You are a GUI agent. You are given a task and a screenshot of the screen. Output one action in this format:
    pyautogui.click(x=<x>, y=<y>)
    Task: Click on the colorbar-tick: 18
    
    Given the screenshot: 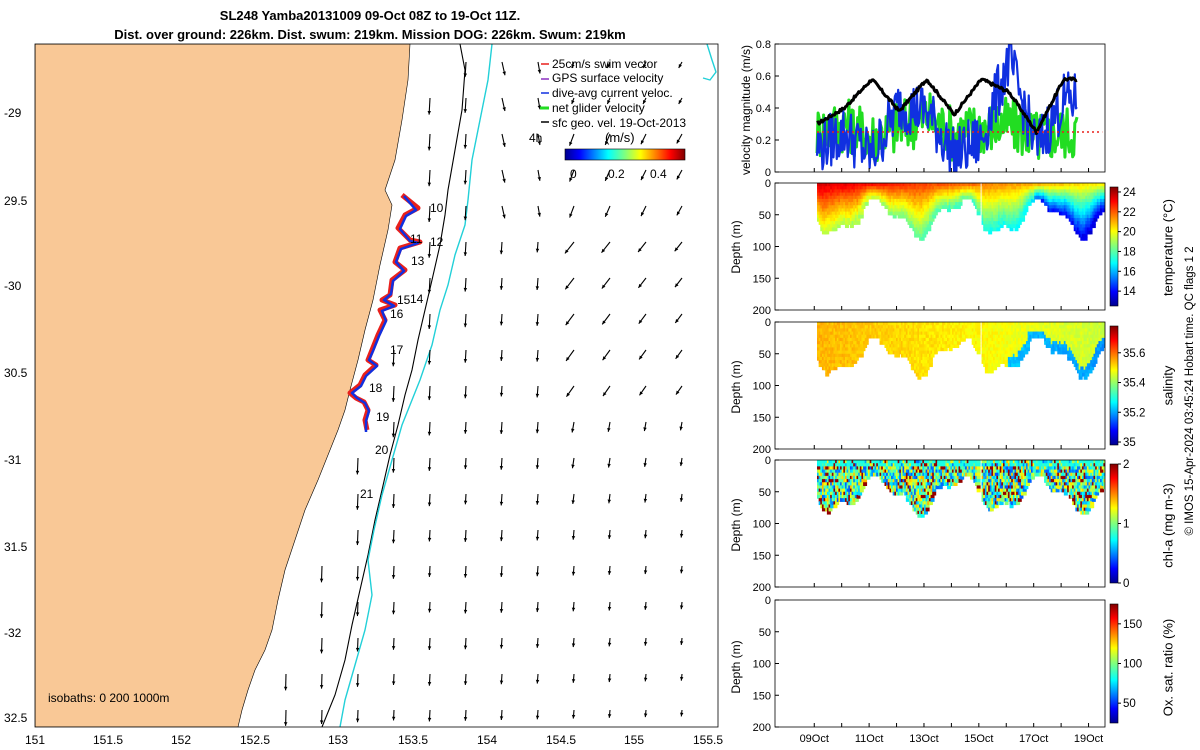 What is the action you would take?
    pyautogui.click(x=1129, y=252)
    